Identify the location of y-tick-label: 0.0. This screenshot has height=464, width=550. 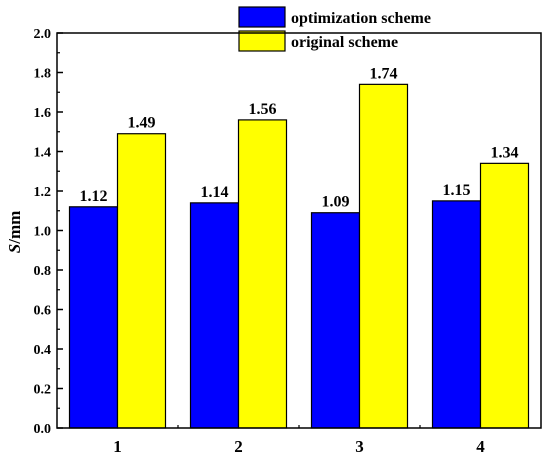
(43, 429).